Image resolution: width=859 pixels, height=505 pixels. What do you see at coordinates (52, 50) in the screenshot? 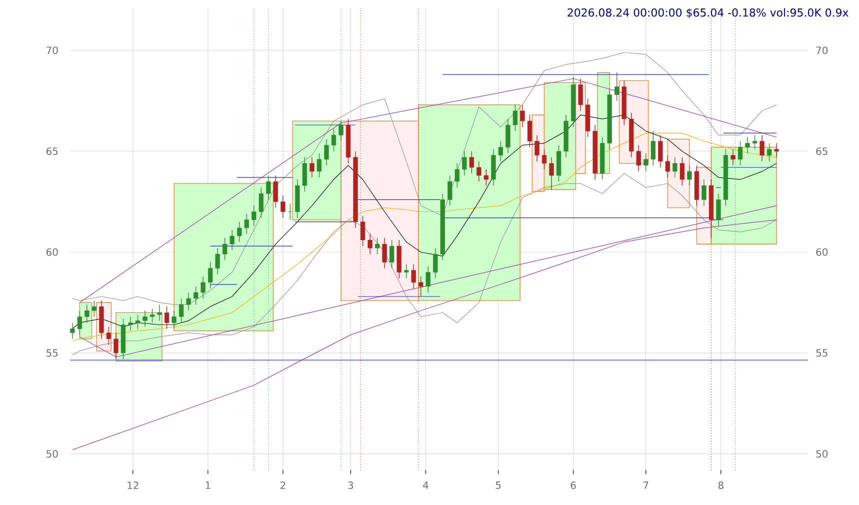
I see `y-tick-label: 70` at bounding box center [52, 50].